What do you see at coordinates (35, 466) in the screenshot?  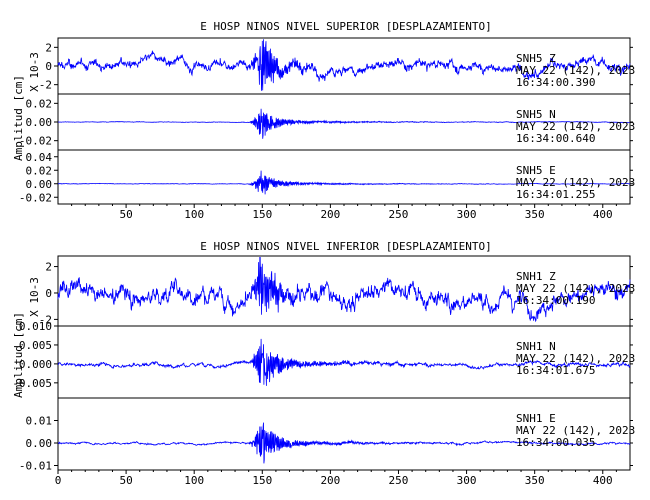 I see `y-tick-label: -0.01` at bounding box center [35, 466].